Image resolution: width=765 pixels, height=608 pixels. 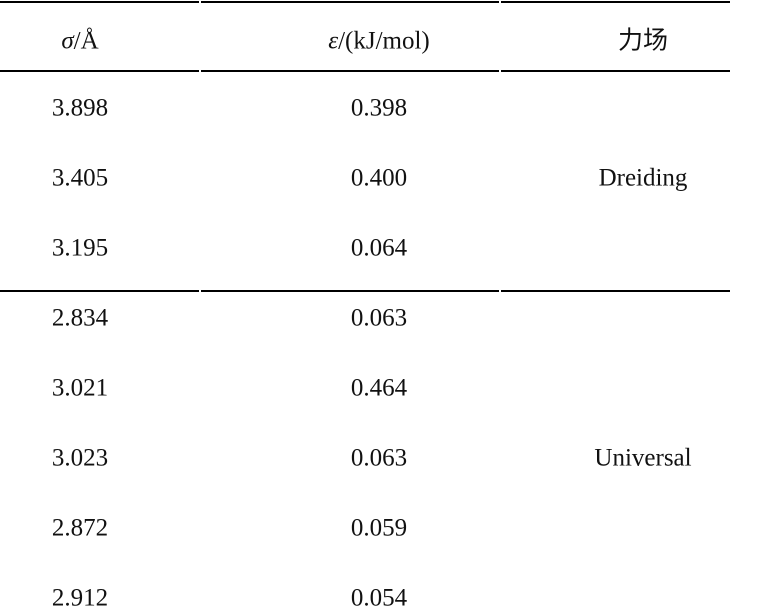 What do you see at coordinates (379, 108) in the screenshot?
I see `data-cell: 0.398` at bounding box center [379, 108].